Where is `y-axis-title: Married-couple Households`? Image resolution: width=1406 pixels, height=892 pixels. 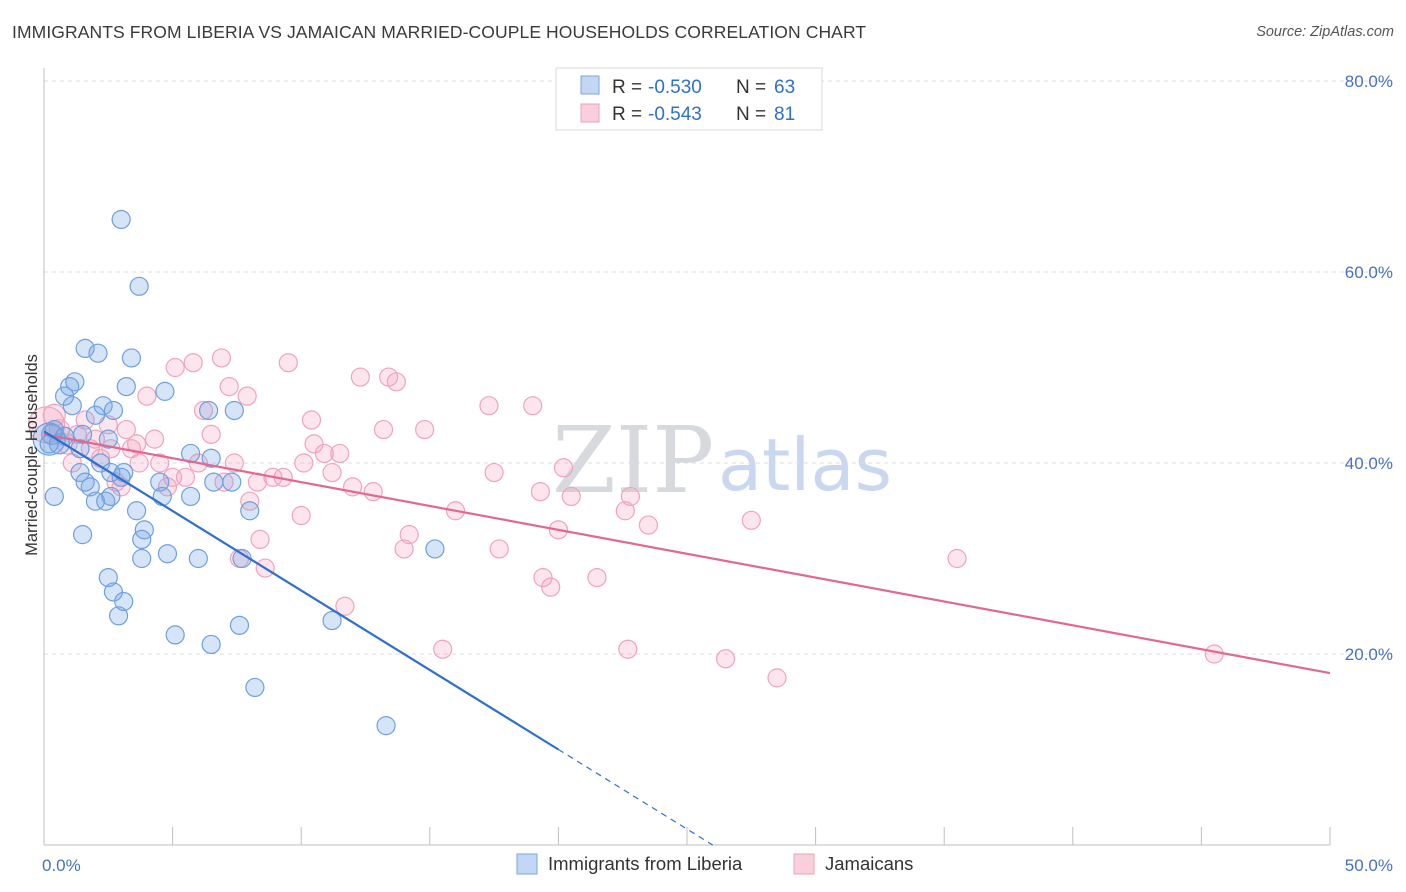
y-axis-title: Married-couple Households is located at coordinates (32, 455).